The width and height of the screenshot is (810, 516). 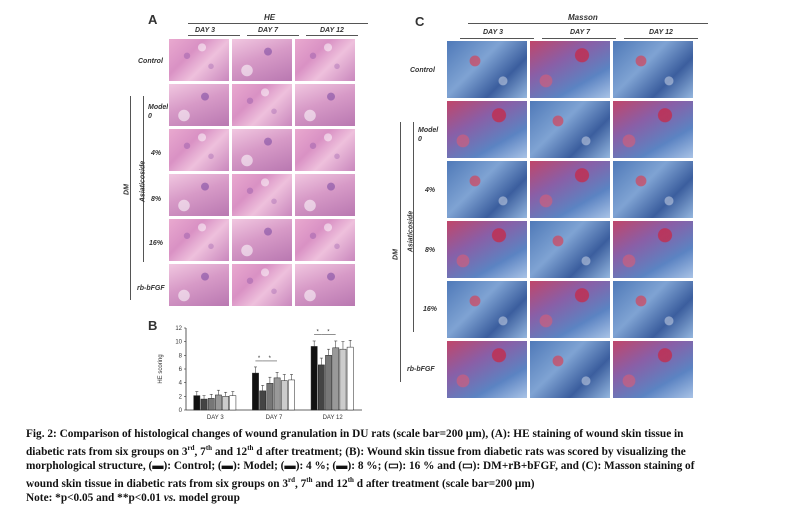 What do you see at coordinates (262, 105) in the screenshot?
I see `he-micrograph-r2-c2` at bounding box center [262, 105].